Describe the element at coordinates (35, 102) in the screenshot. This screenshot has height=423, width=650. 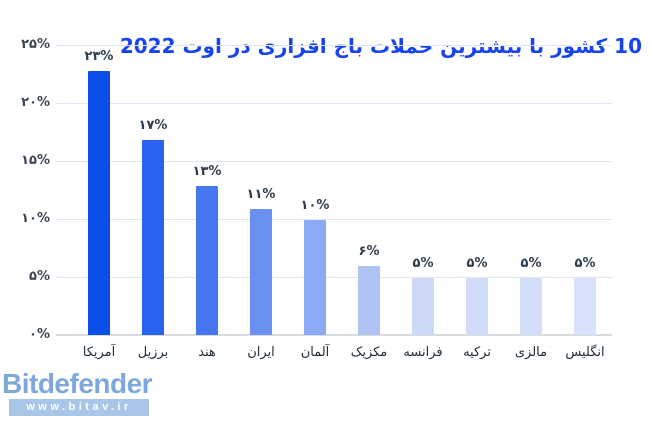
I see `y-tick-label-20: ۲۰%` at that location.